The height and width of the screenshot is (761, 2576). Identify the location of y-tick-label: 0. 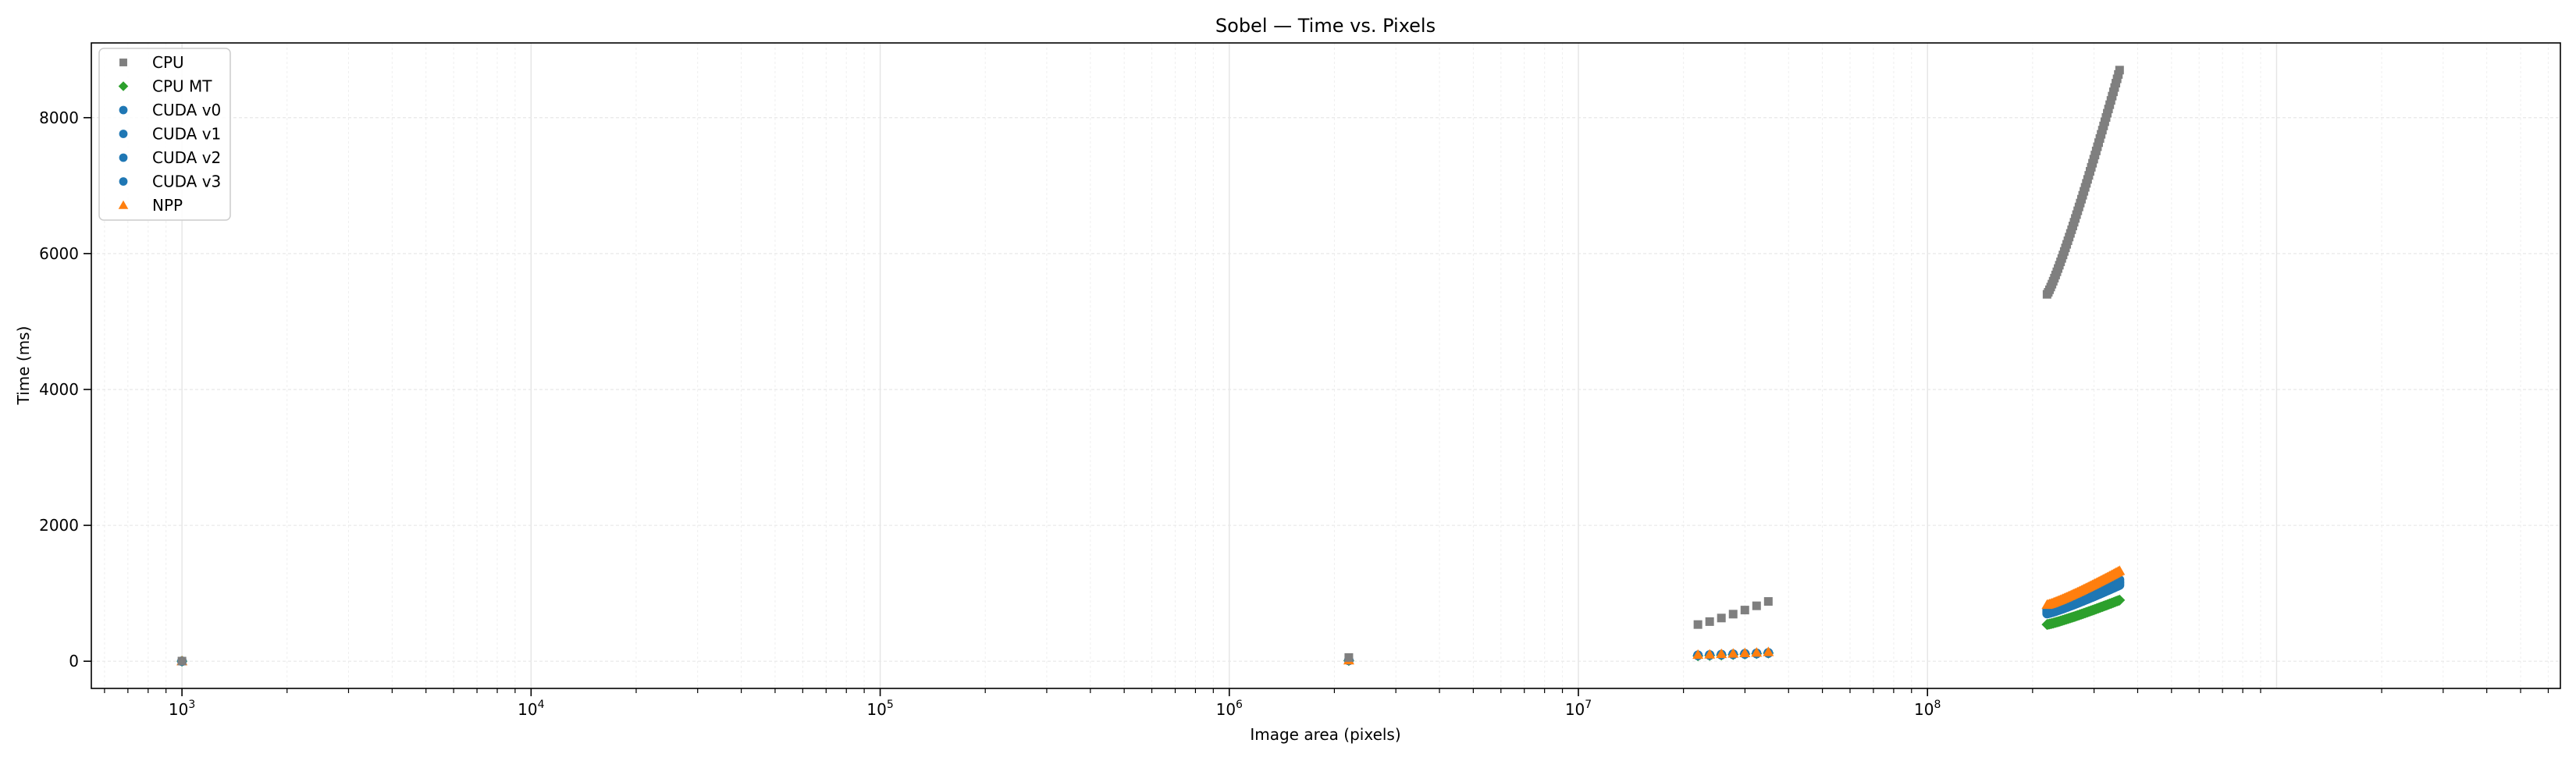
(74, 661).